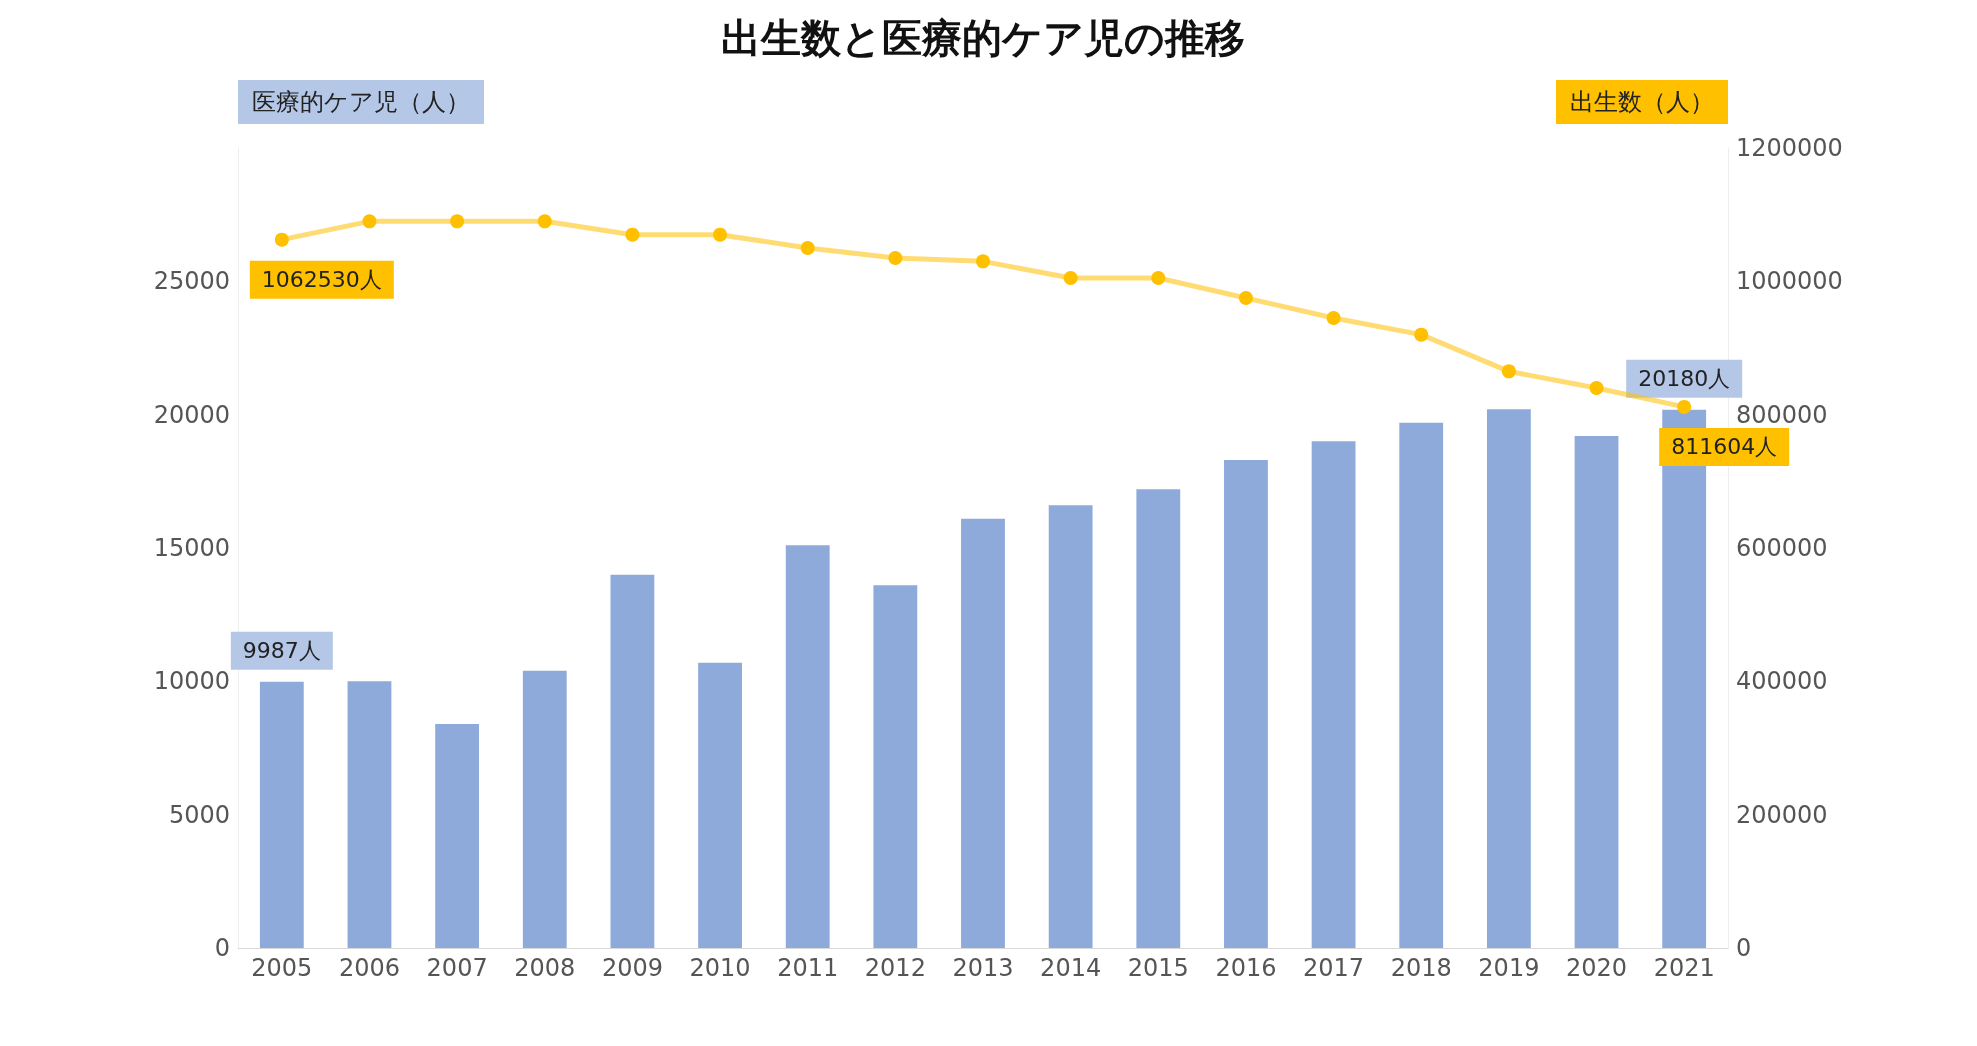  I want to click on x-tick-label: 2017, so click(1334, 968).